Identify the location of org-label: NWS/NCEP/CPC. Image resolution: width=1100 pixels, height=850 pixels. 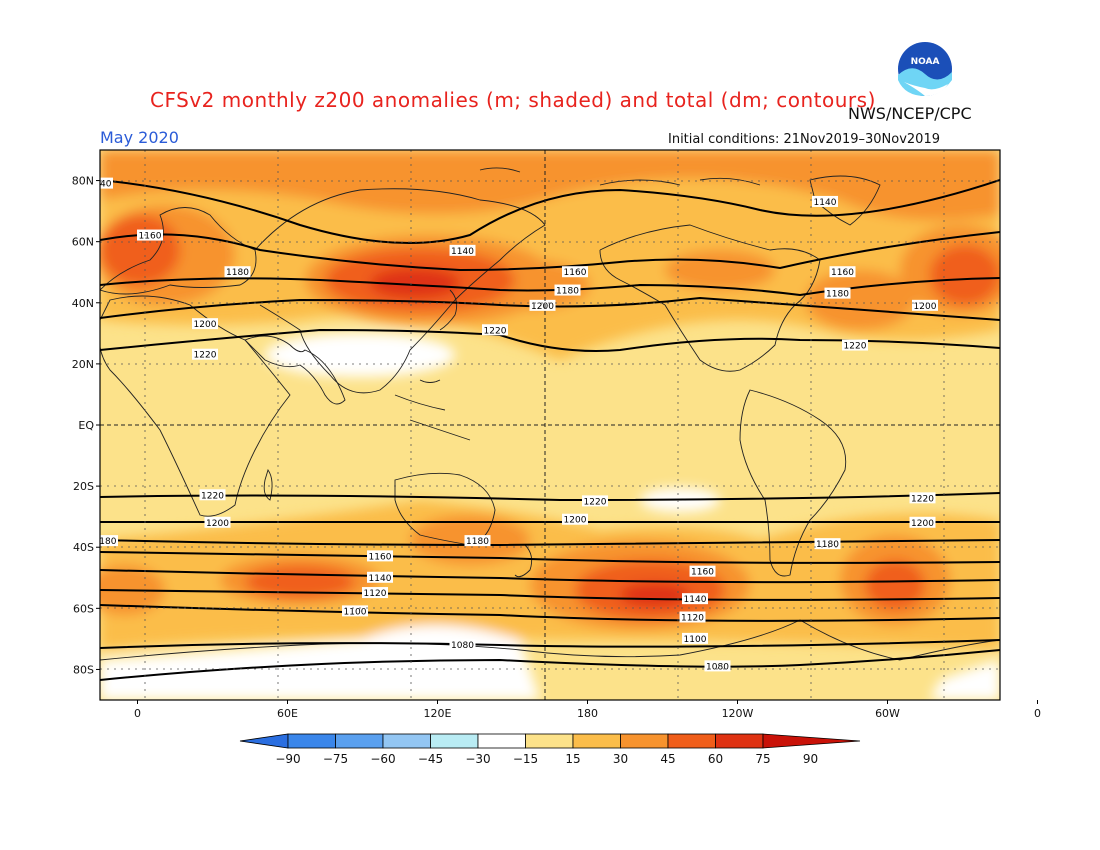
(910, 113).